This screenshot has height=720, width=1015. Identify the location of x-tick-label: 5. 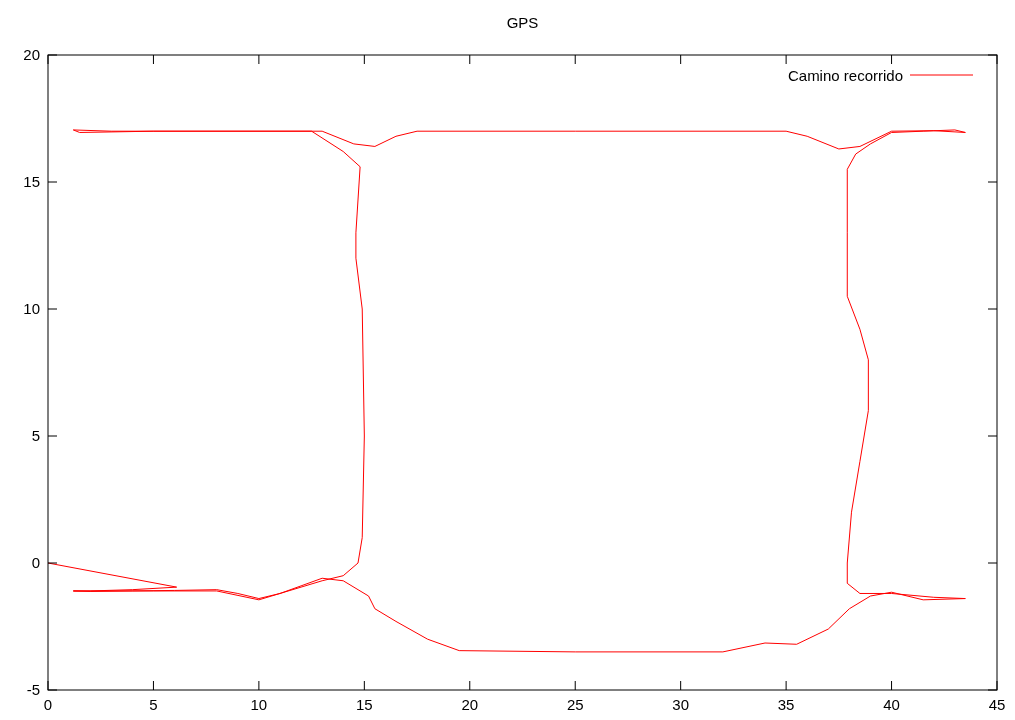
(153, 704).